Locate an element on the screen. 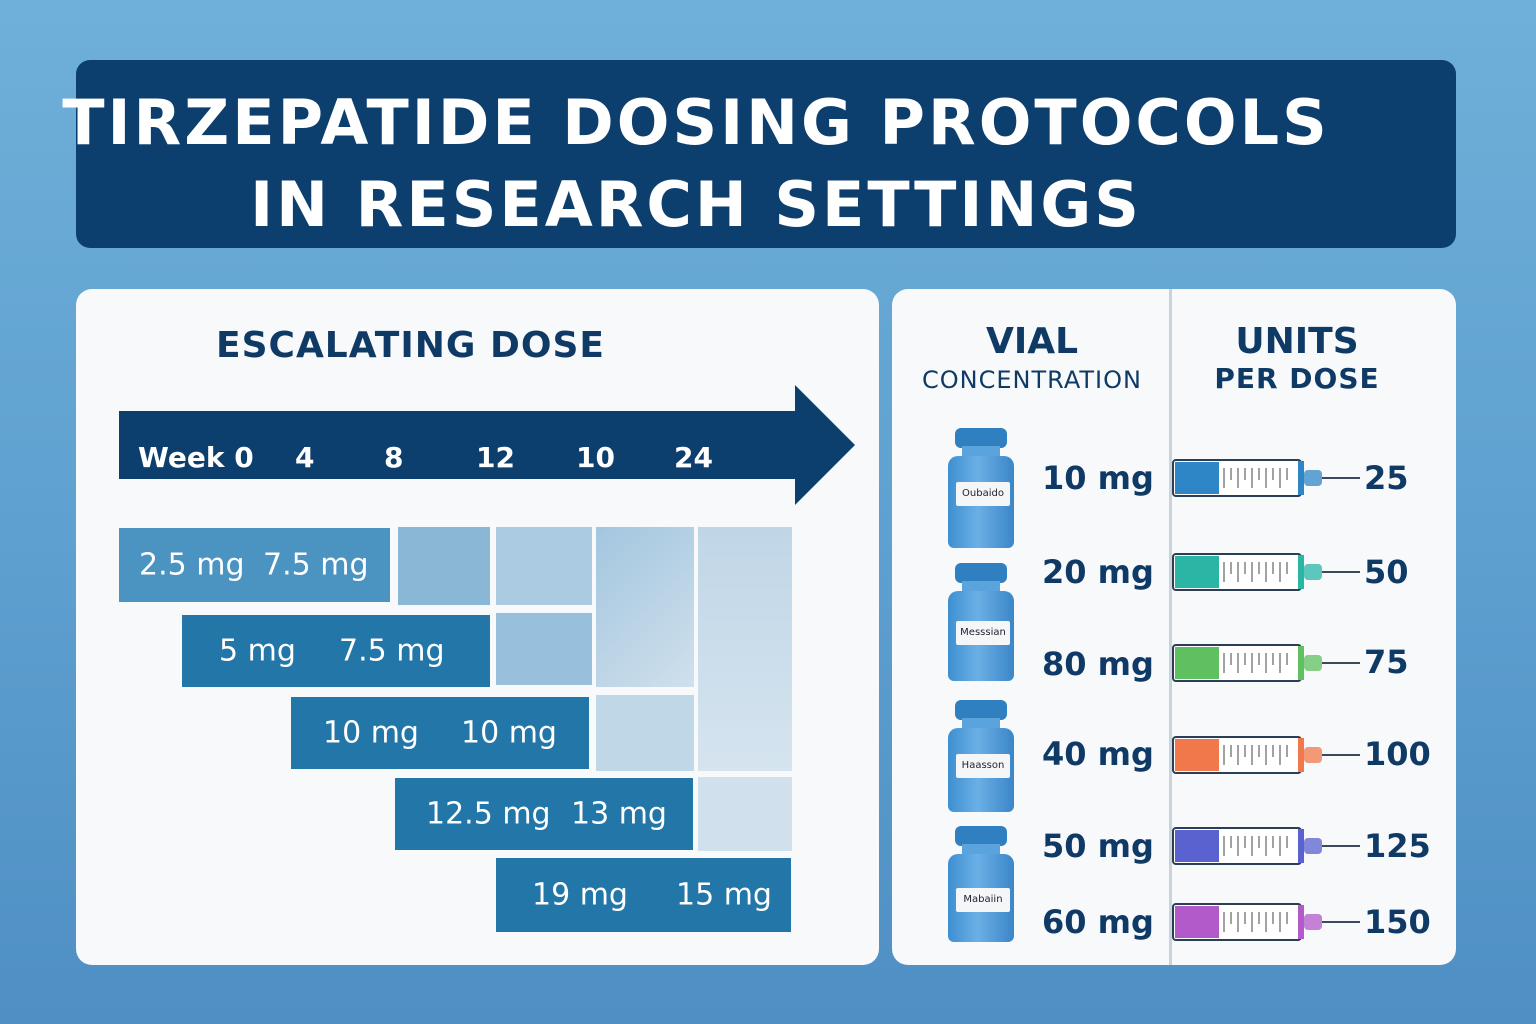  column-divider is located at coordinates (1170, 627).